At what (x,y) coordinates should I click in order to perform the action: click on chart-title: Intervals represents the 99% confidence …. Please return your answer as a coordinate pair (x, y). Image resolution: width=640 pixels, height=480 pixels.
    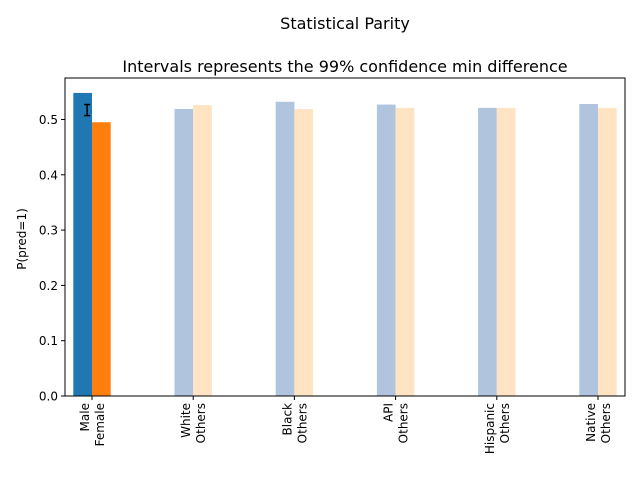
    Looking at the image, I should click on (344, 66).